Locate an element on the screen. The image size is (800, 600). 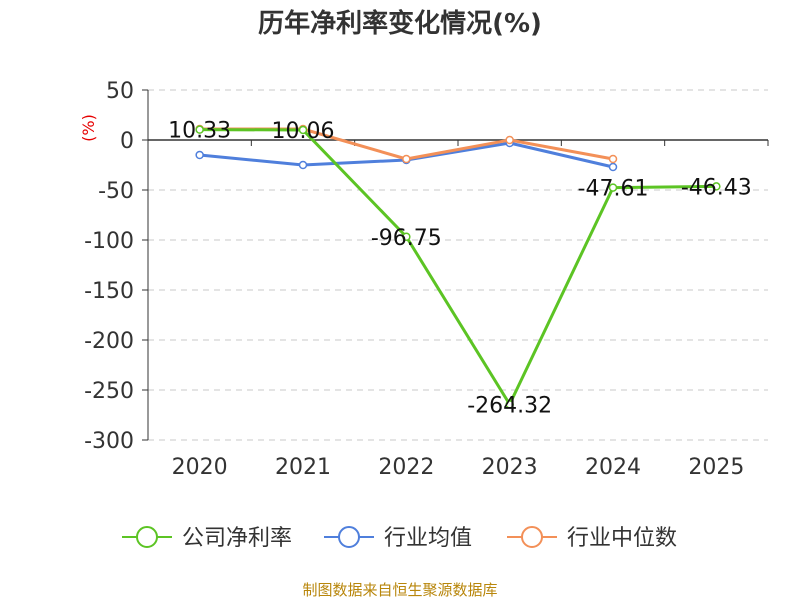
data-label: 10.06 is located at coordinates (303, 131).